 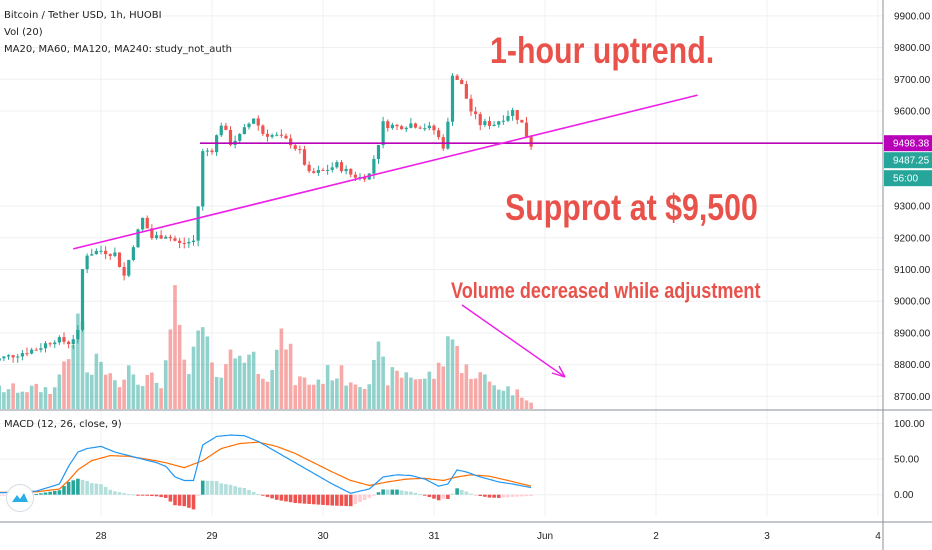 I want to click on uptrend-annotation: 1-hour uptrend., so click(x=602, y=50).